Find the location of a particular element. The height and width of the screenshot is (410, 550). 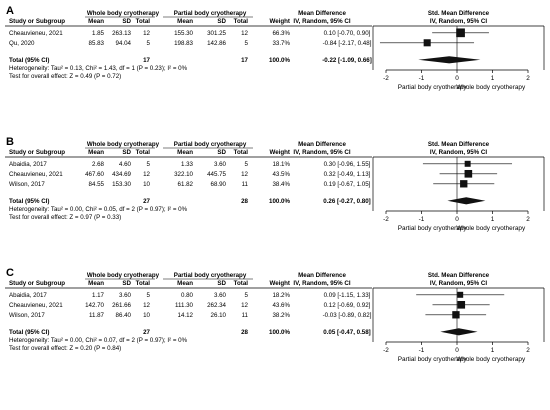

panel-c-study-2-g2-mean: 111.30 is located at coordinates (184, 305).